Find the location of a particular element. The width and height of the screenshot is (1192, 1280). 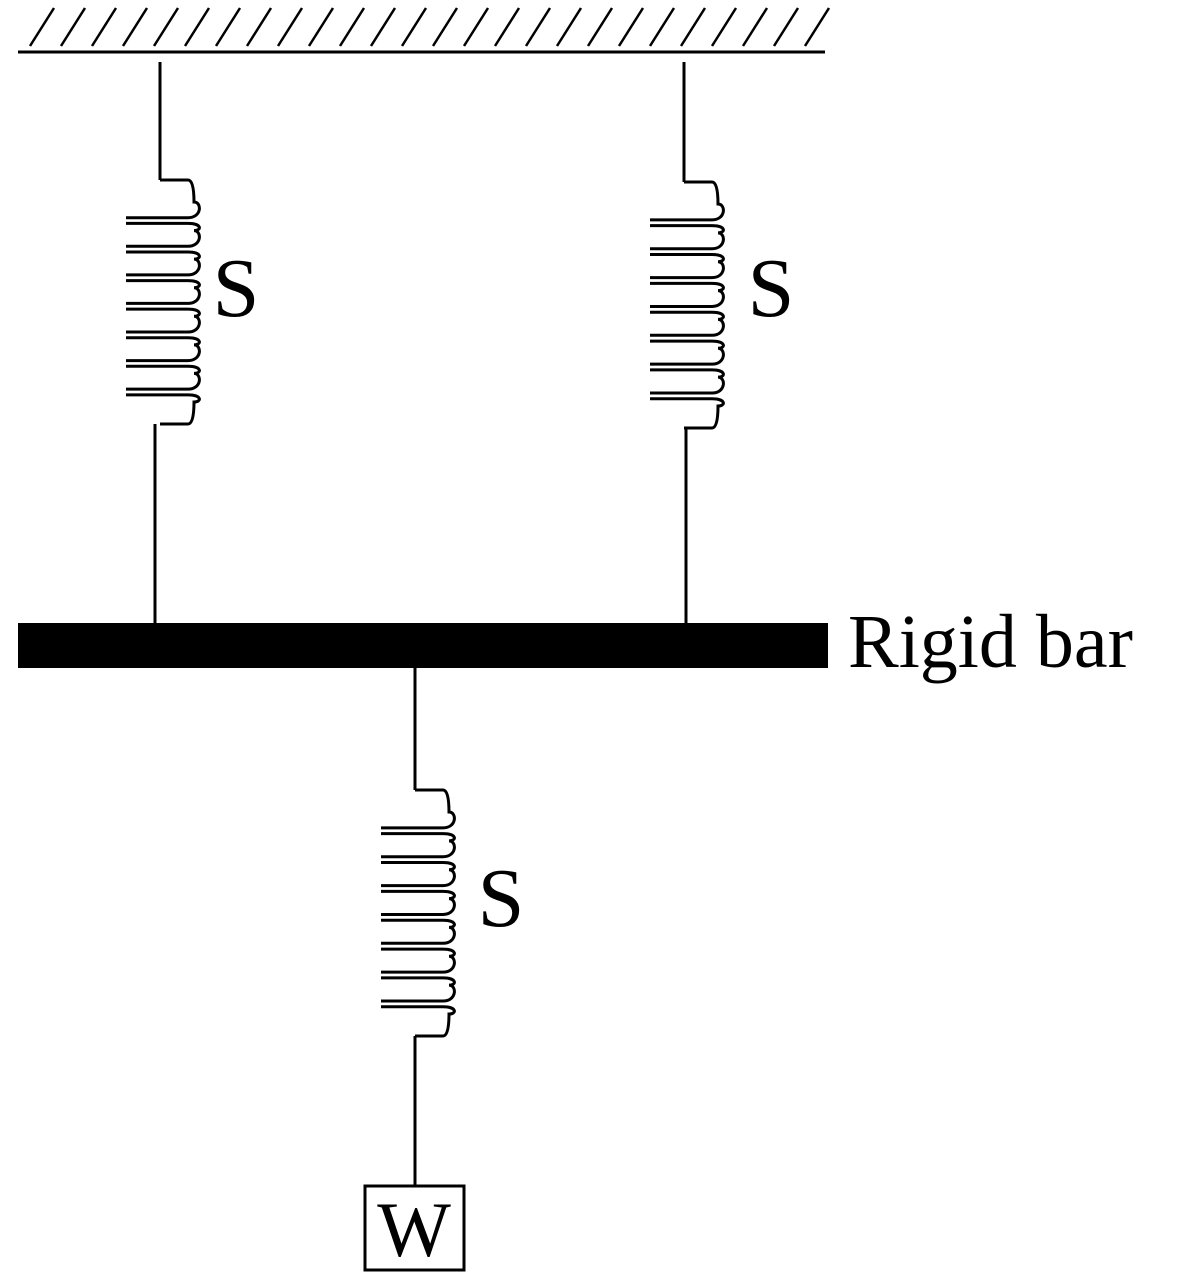

right-spring-assembly is located at coordinates (687, 343).